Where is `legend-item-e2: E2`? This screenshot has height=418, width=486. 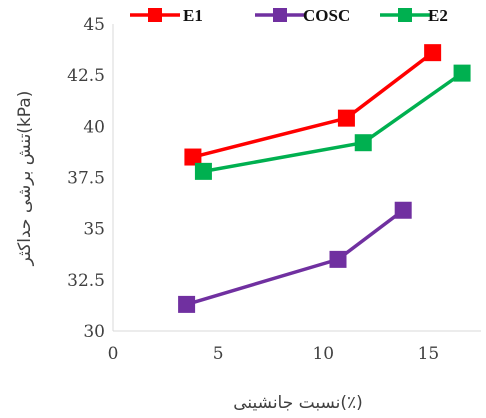 legend-item-e2: E2 is located at coordinates (414, 15).